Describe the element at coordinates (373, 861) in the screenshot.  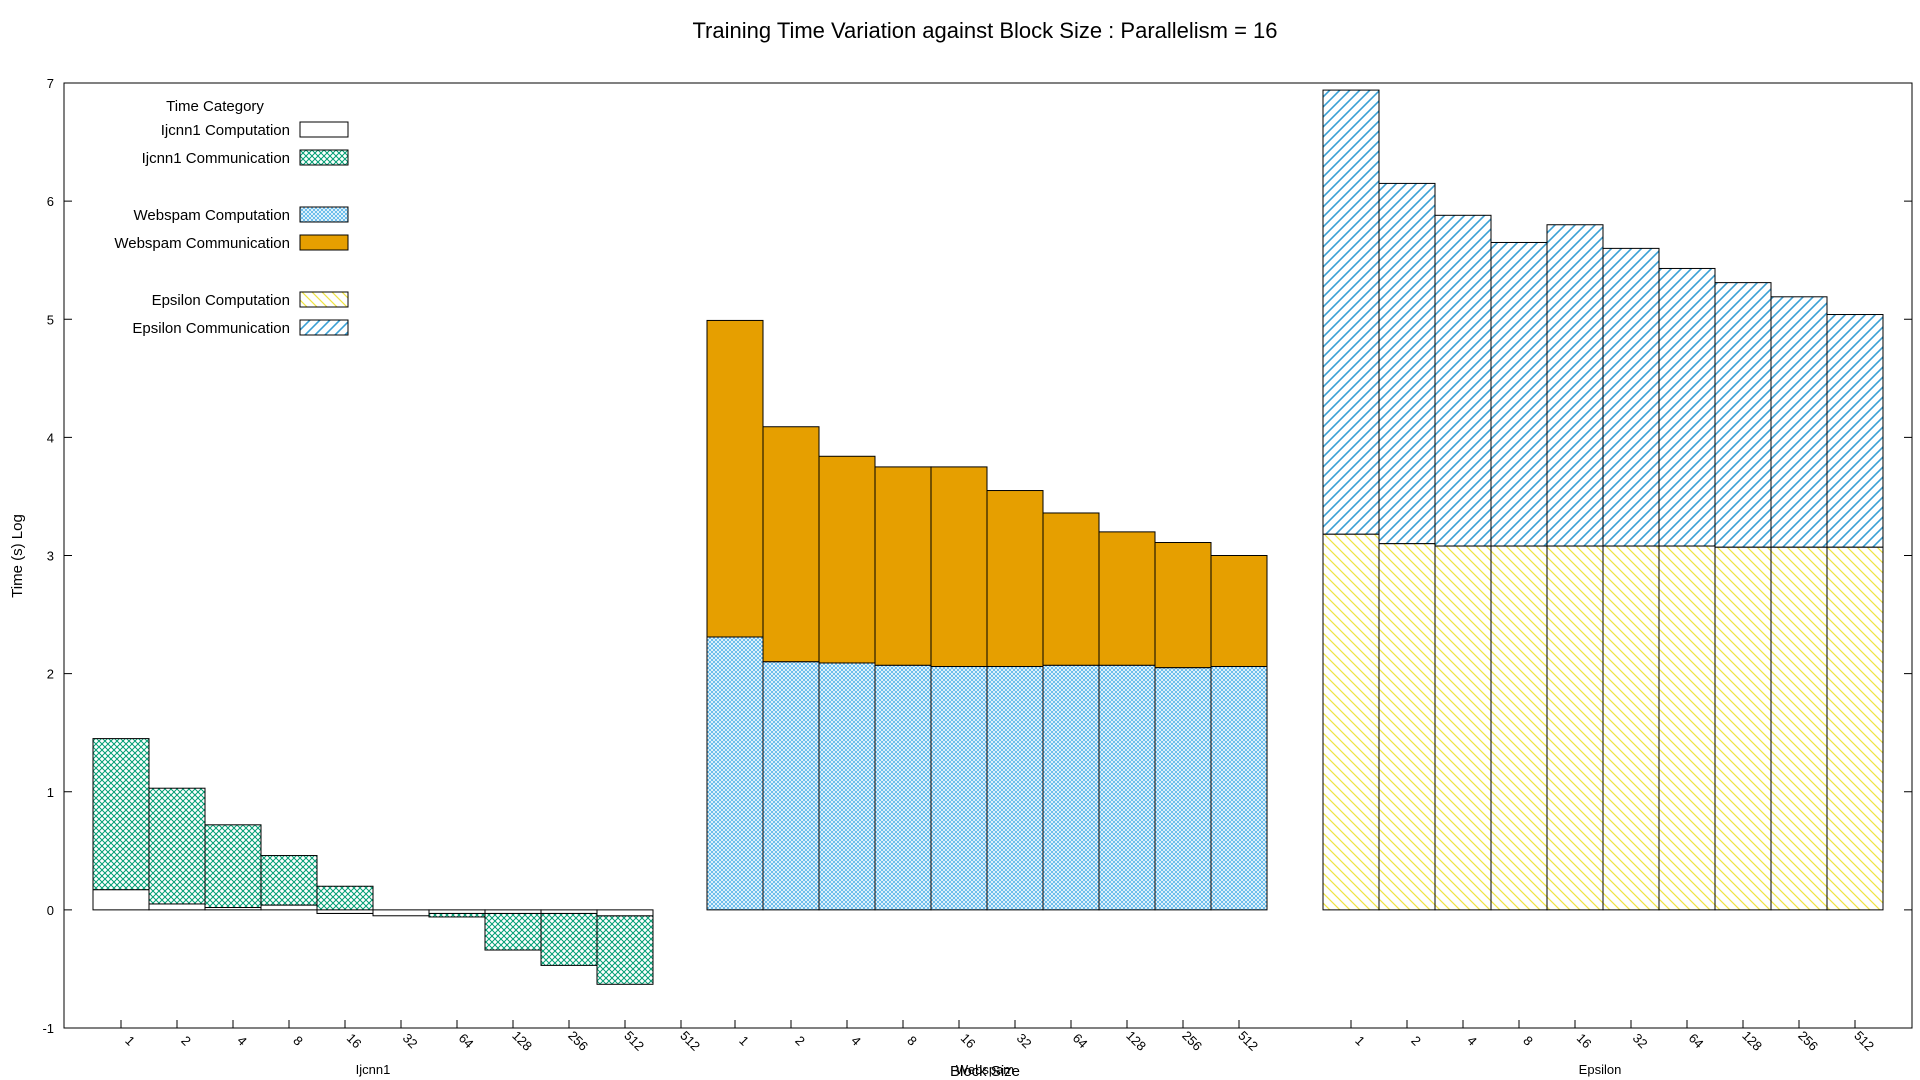
I see `bar-group-ijcnn1` at that location.